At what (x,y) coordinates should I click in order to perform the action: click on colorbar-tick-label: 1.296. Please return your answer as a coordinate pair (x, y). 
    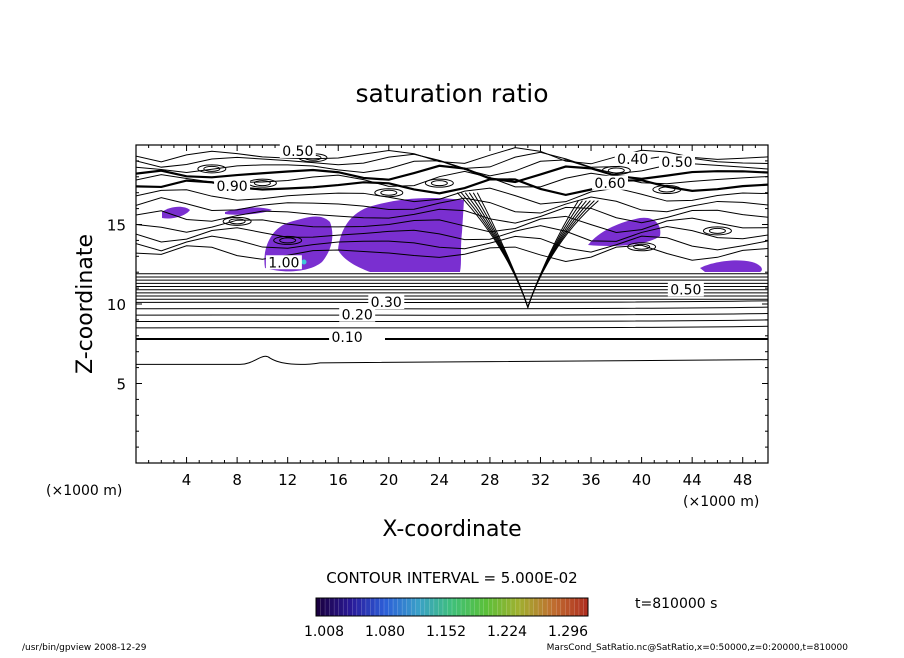
    Looking at the image, I should click on (568, 632).